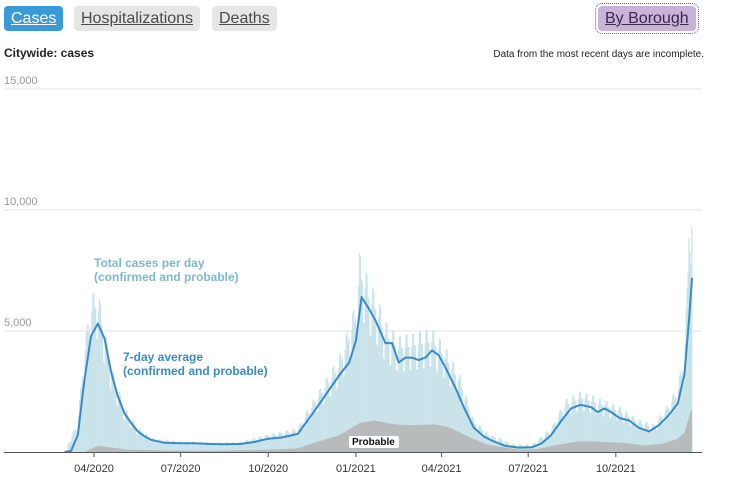 The width and height of the screenshot is (736, 487). What do you see at coordinates (528, 469) in the screenshot?
I see `x-tick-label: 07/2021` at bounding box center [528, 469].